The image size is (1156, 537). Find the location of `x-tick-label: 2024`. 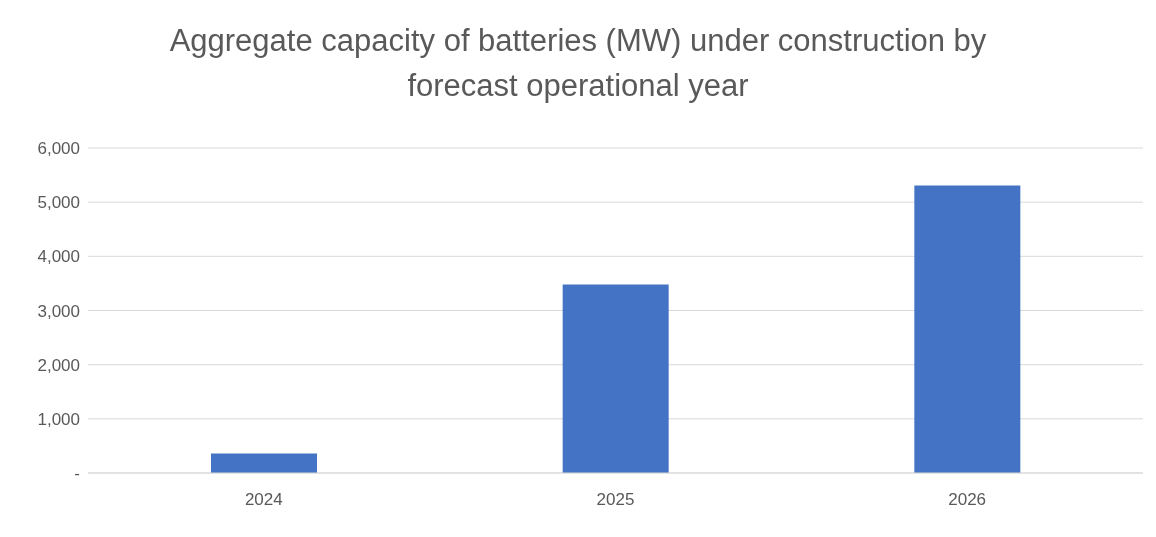

x-tick-label: 2024 is located at coordinates (263, 500).